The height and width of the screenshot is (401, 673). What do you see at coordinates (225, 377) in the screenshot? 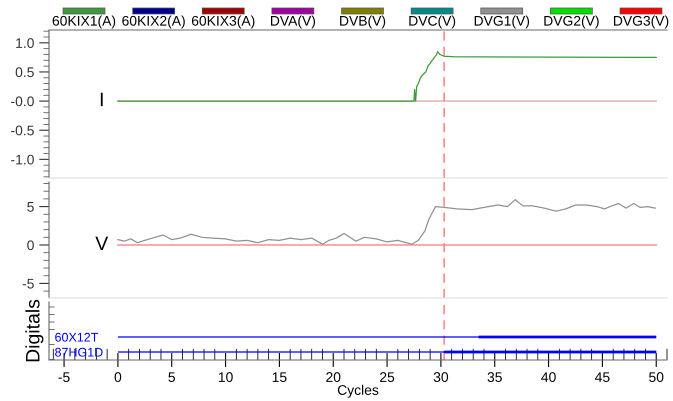
I see `x-tick-label: 10` at bounding box center [225, 377].